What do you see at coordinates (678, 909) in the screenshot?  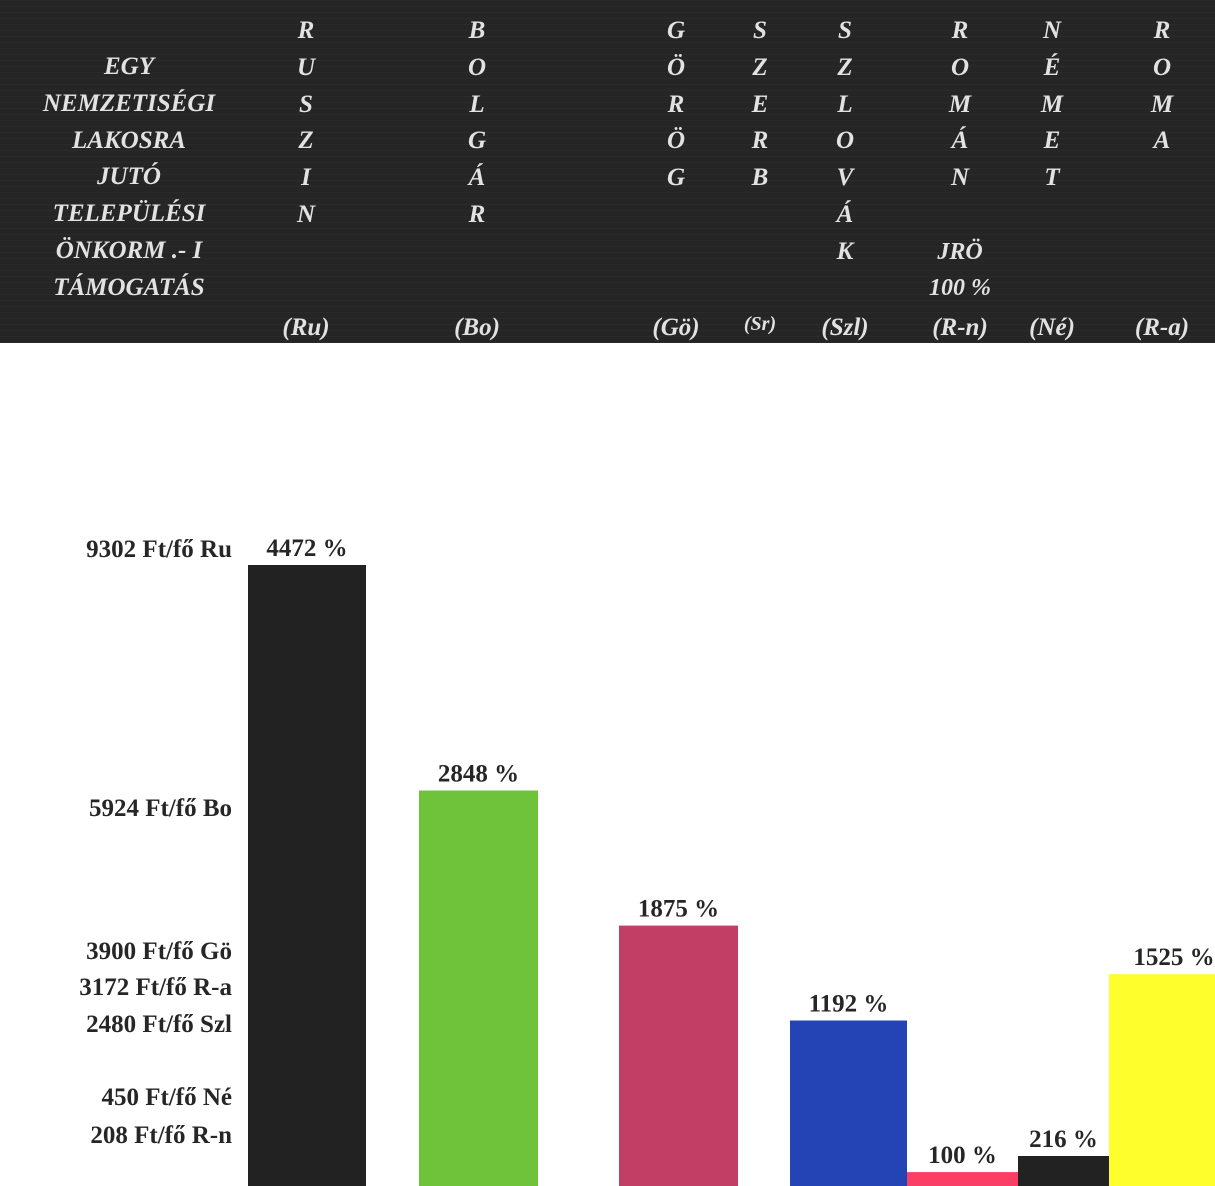 I see `bar-value-label: 1875 %` at bounding box center [678, 909].